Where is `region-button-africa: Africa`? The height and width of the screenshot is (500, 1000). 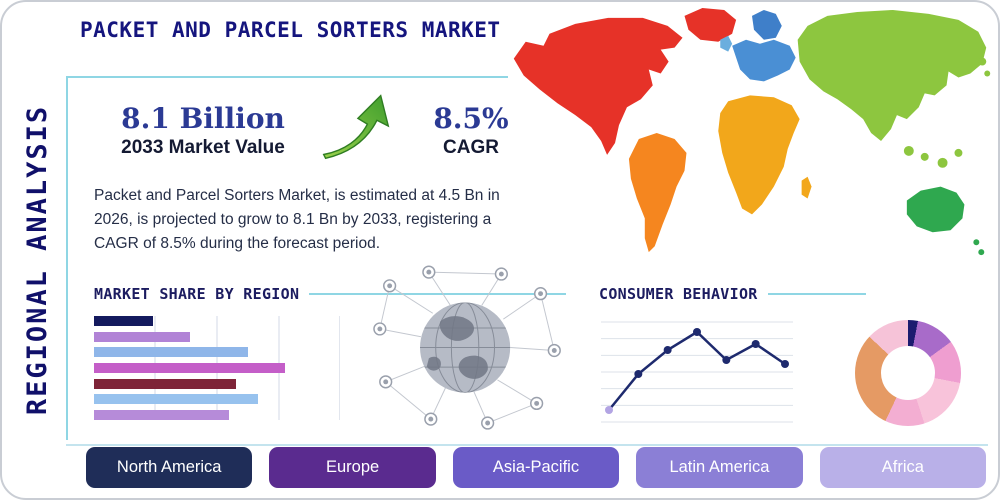
region-button-africa: Africa is located at coordinates (903, 467).